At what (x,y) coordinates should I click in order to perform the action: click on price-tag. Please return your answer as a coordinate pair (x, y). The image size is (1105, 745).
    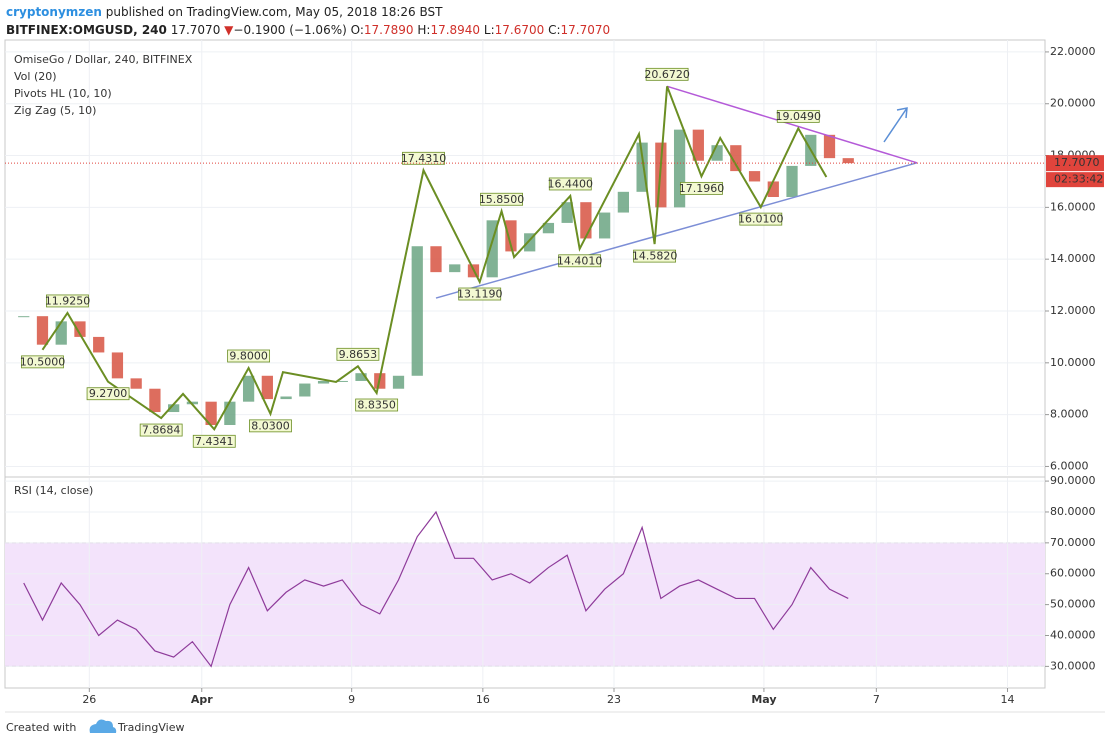
    Looking at the image, I should click on (1075, 163).